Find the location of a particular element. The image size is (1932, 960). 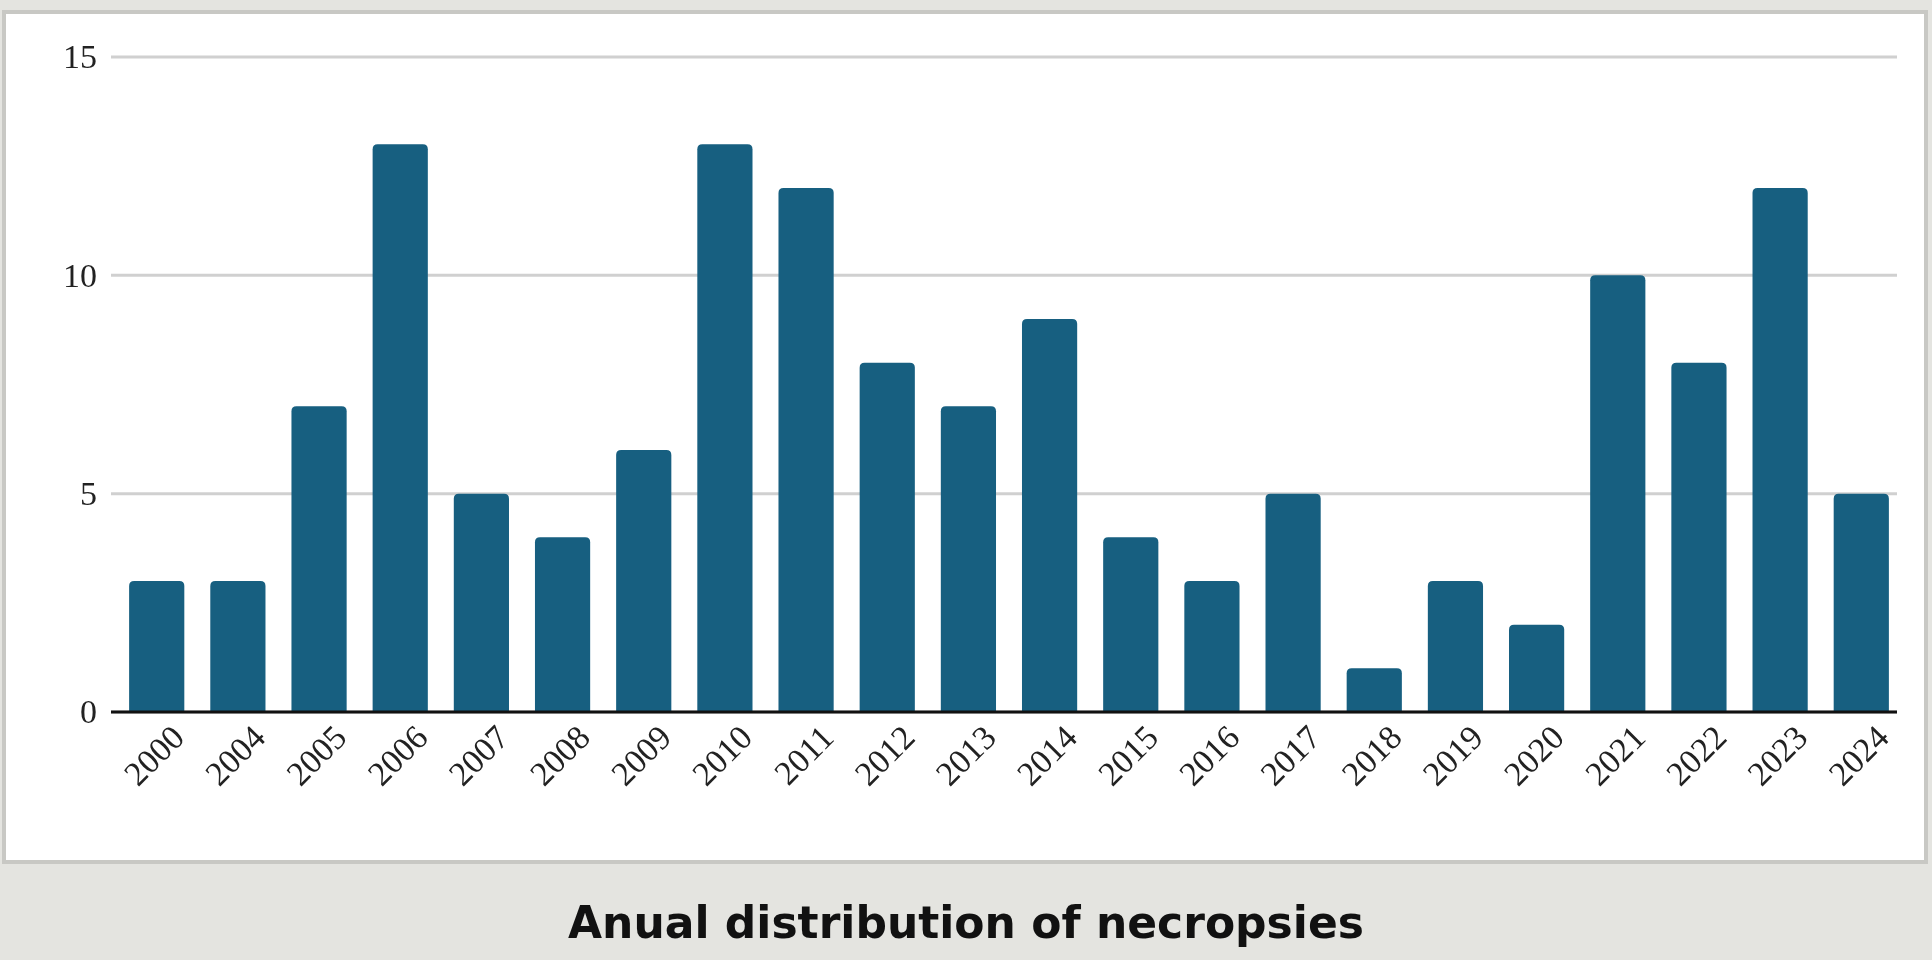

y-tick-label: 10 is located at coordinates (80, 275).